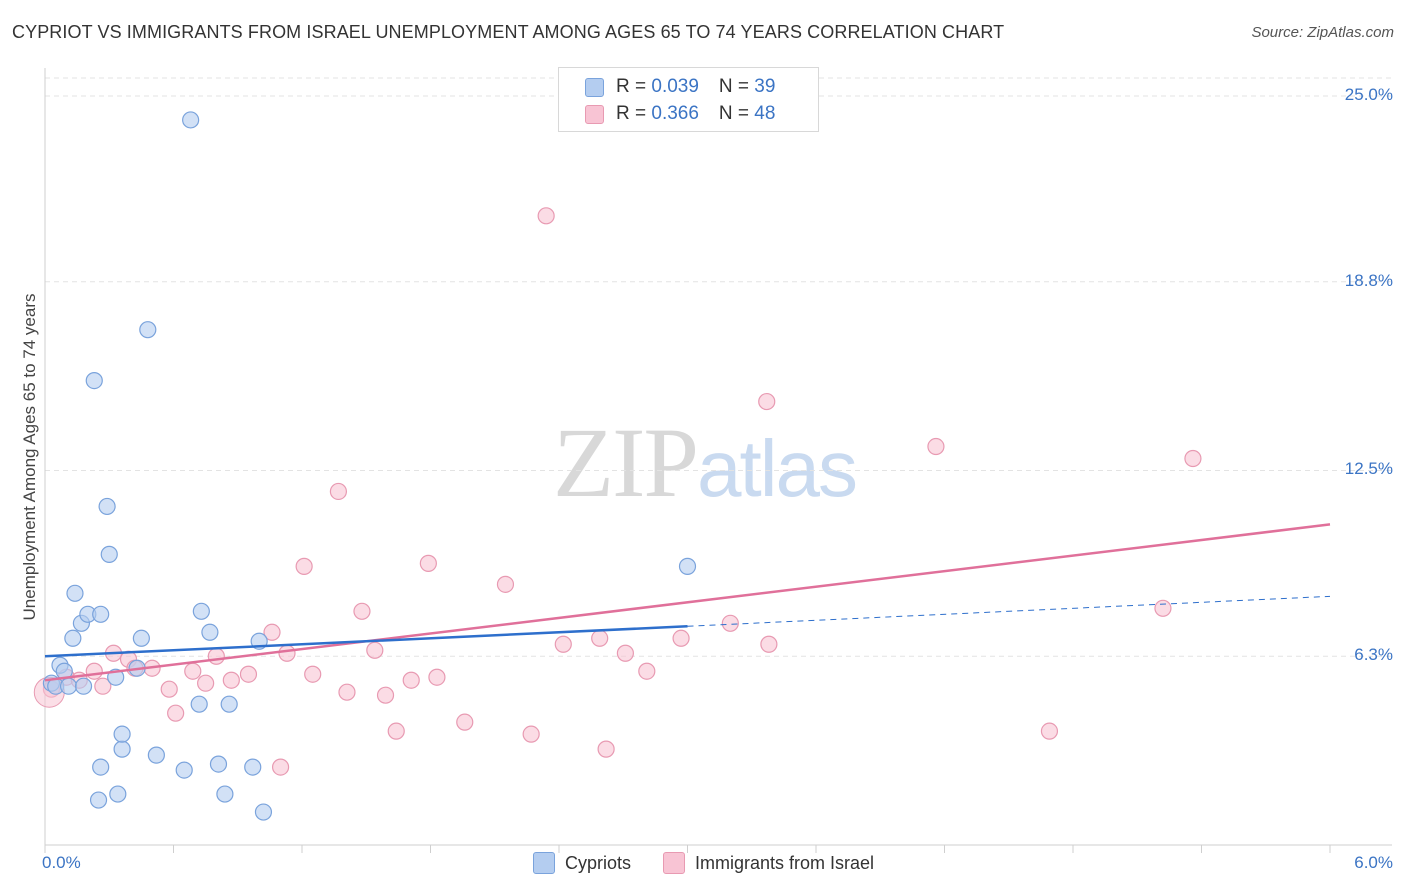 The width and height of the screenshot is (1406, 892). Describe the element at coordinates (1368, 280) in the screenshot. I see `y-tick-label: 18.8%` at that location.